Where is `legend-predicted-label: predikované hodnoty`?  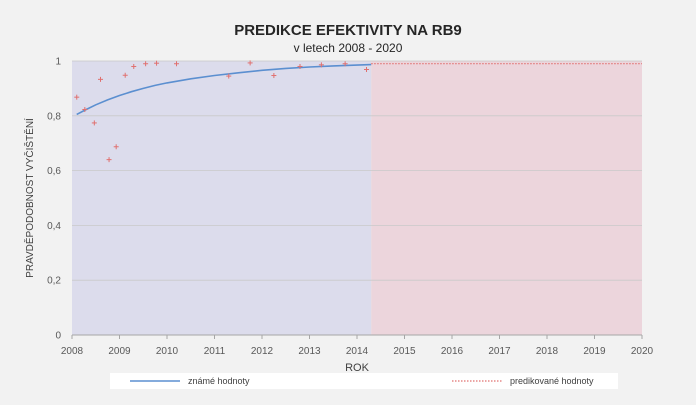 legend-predicted-label: predikované hodnoty is located at coordinates (552, 381).